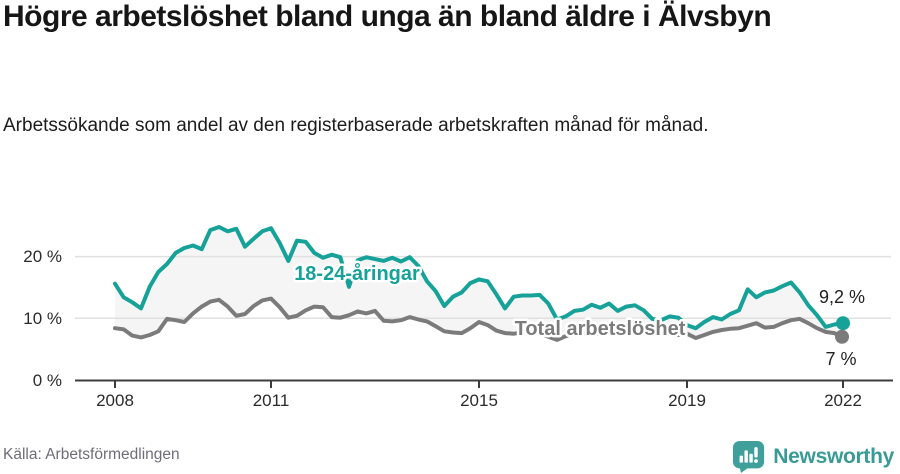 Image resolution: width=900 pixels, height=474 pixels. I want to click on x-tick-2019: 2019, so click(687, 400).